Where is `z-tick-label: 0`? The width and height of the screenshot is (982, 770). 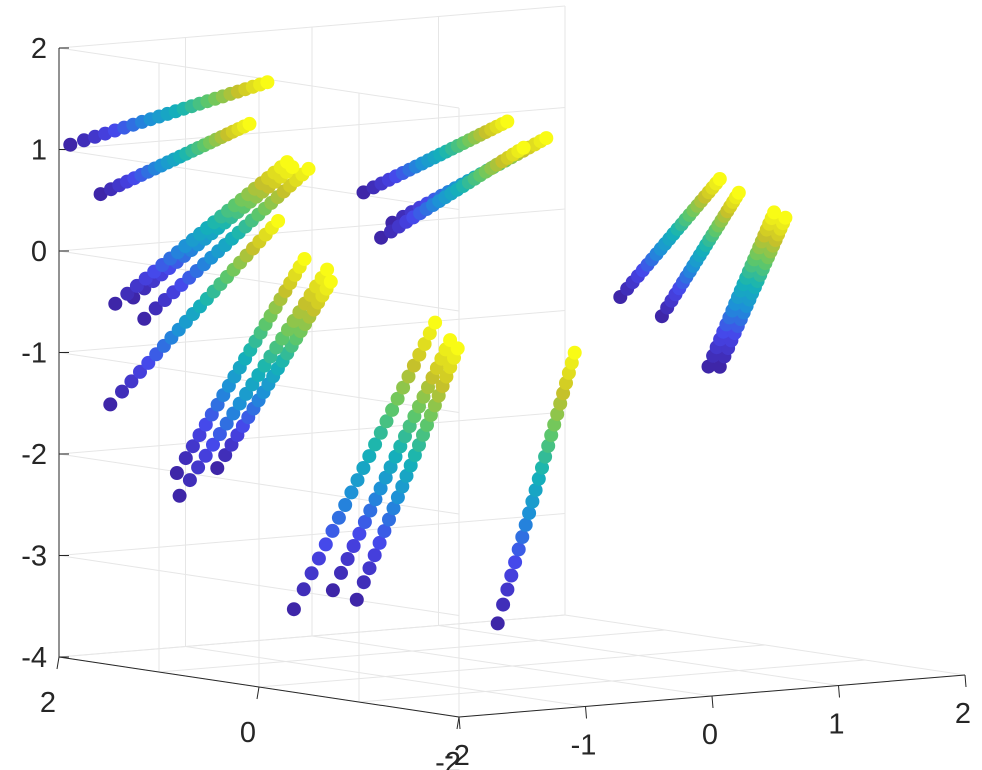
z-tick-label: 0 is located at coordinates (39, 252).